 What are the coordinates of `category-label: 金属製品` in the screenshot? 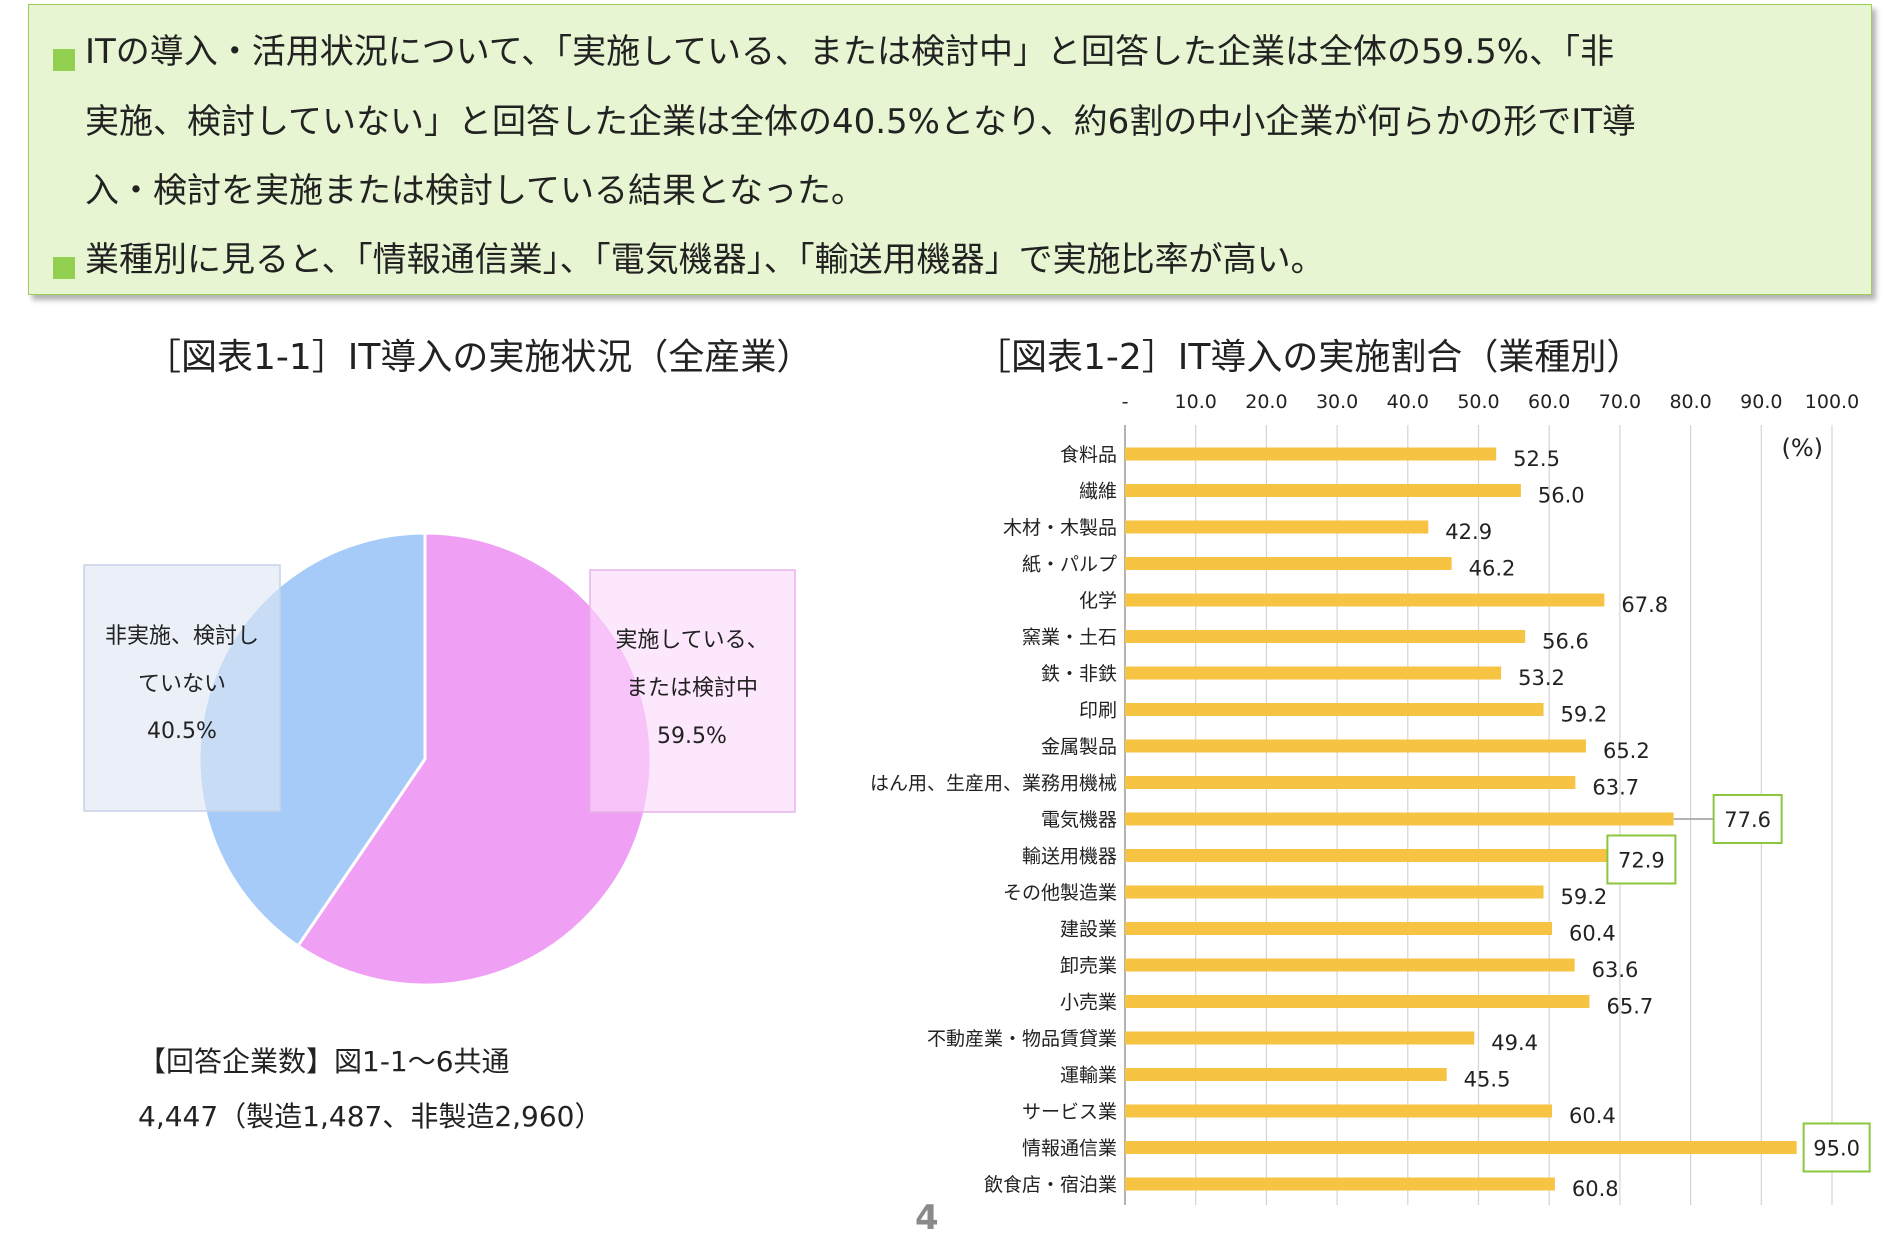 It's located at (1079, 747).